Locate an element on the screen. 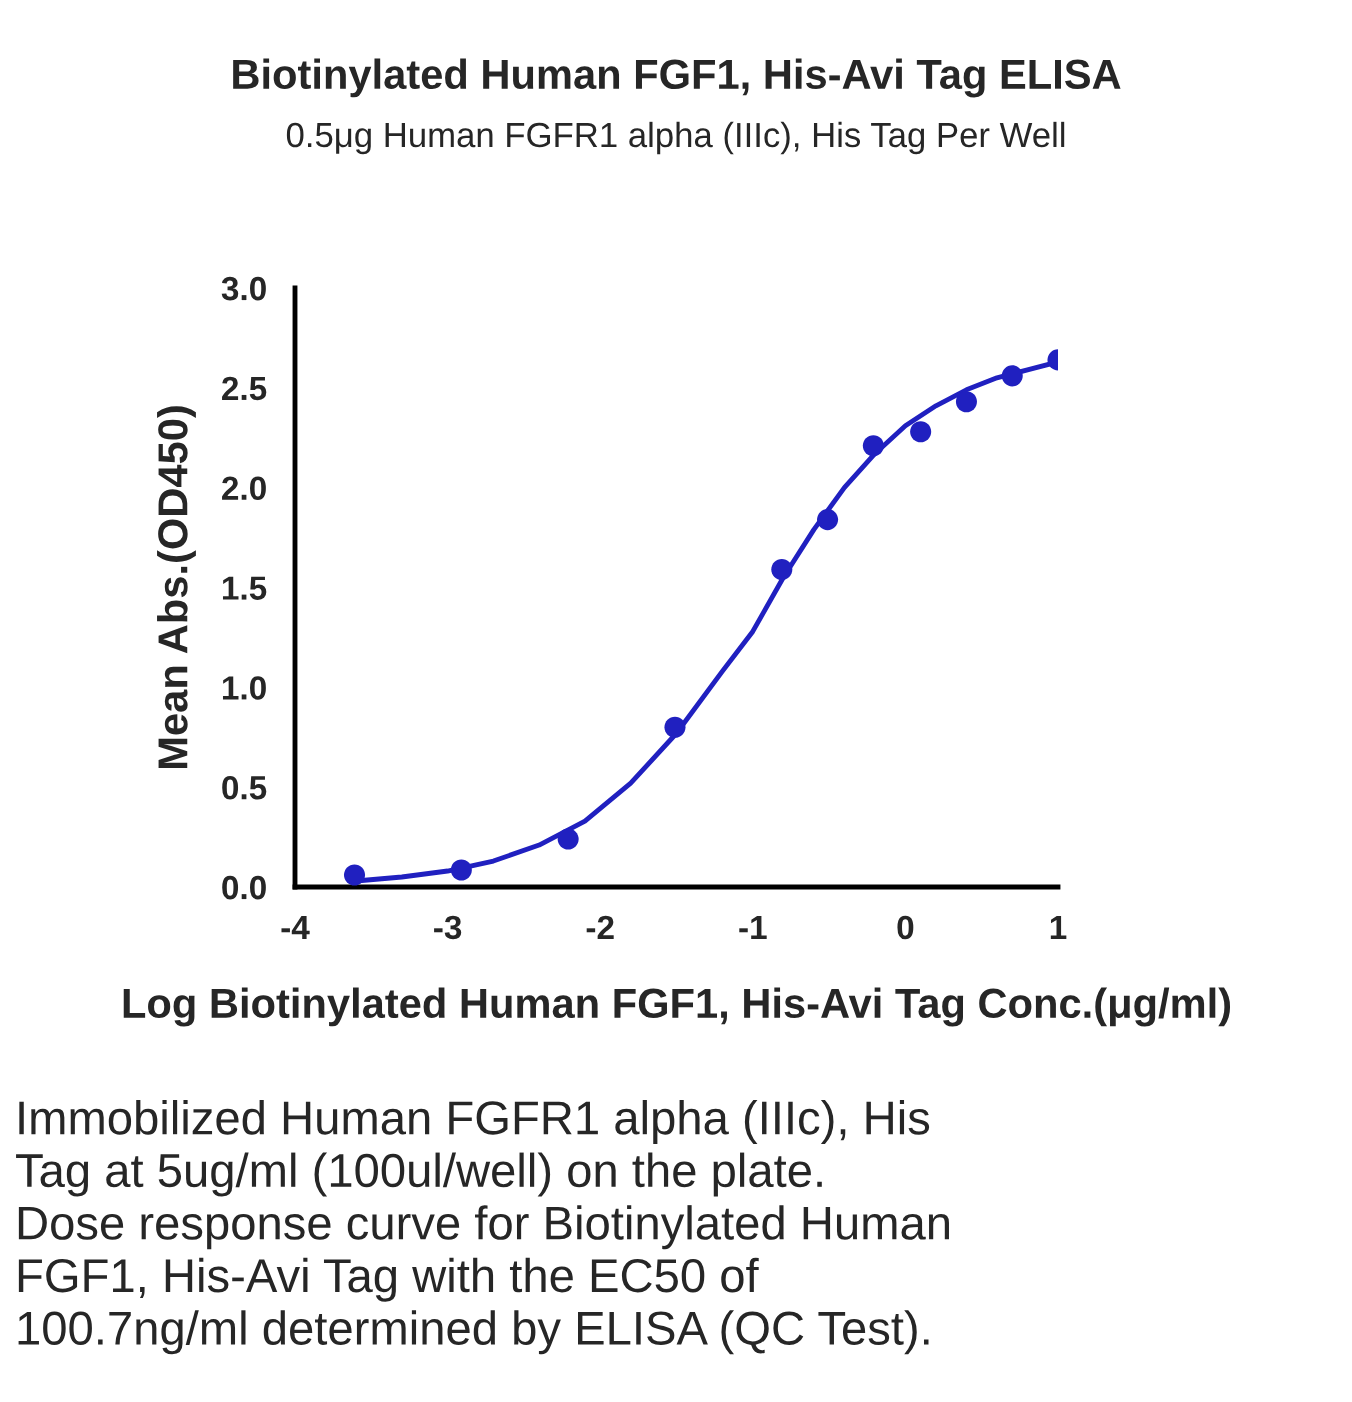 The width and height of the screenshot is (1352, 1402). x-tick-label: -4 is located at coordinates (295, 927).